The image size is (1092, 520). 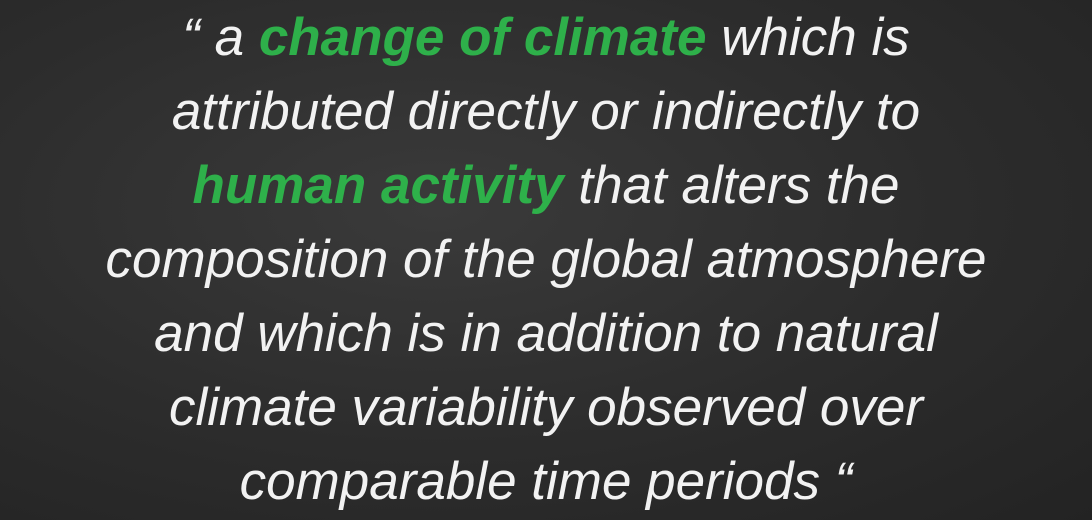 I want to click on highlight-text: change of climate, so click(x=482, y=37).